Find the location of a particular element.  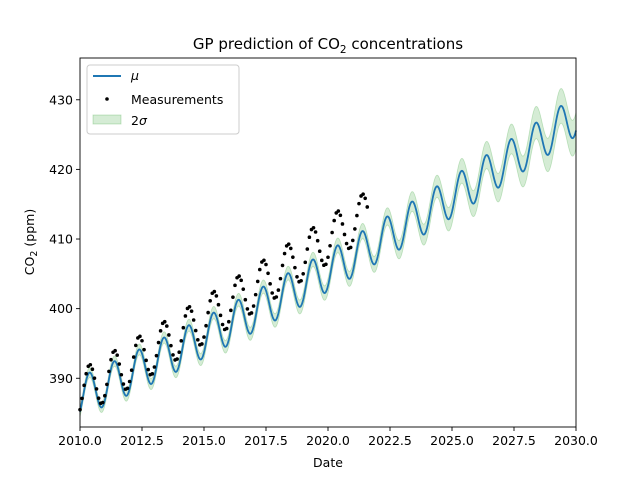

x-axis-label: Date is located at coordinates (328, 462).